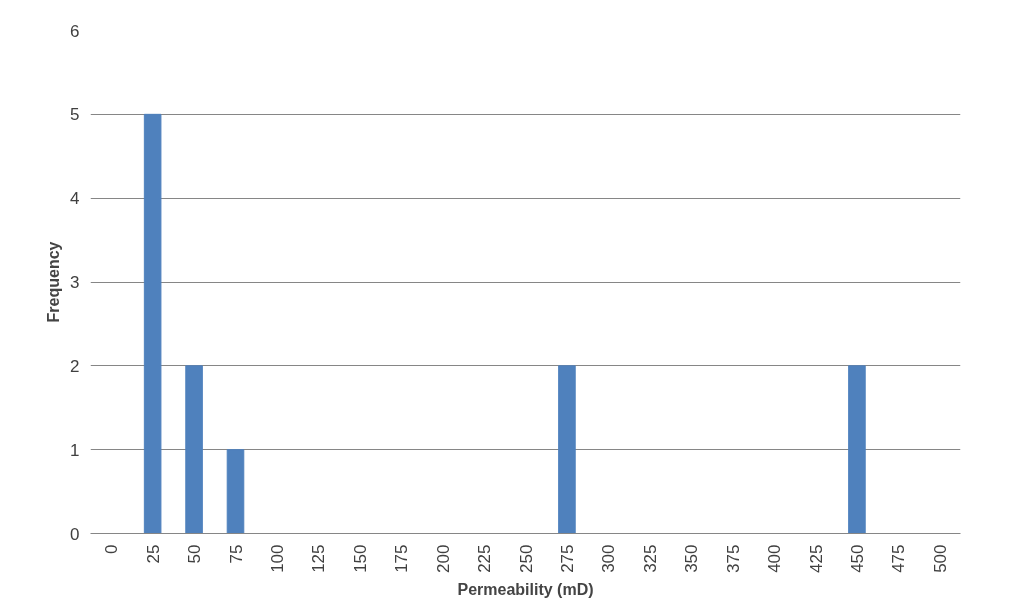 The image size is (1013, 612). What do you see at coordinates (319, 558) in the screenshot?
I see `x-tick-label: 125` at bounding box center [319, 558].